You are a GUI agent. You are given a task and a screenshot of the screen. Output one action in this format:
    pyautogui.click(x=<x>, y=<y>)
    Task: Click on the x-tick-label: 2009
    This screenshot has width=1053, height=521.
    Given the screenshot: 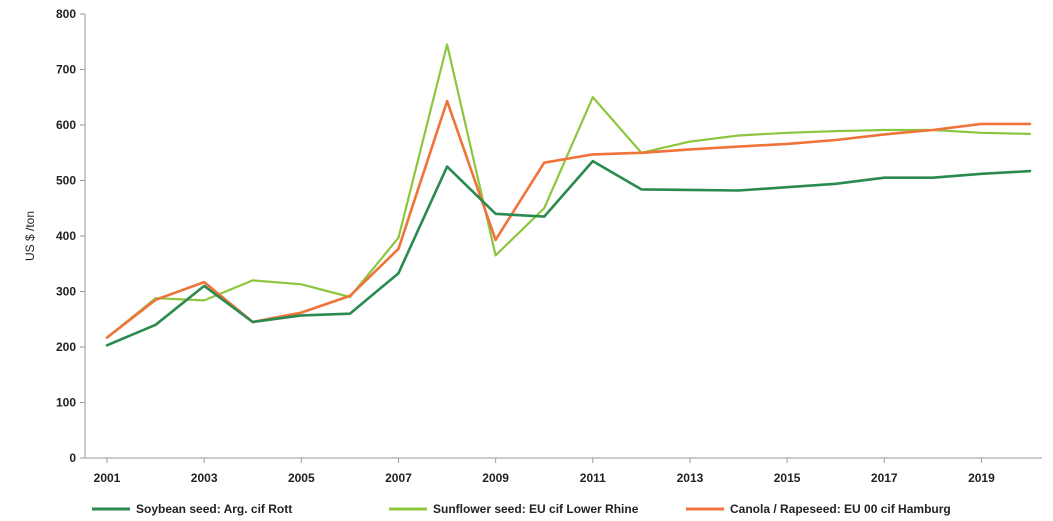 What is the action you would take?
    pyautogui.click(x=495, y=478)
    